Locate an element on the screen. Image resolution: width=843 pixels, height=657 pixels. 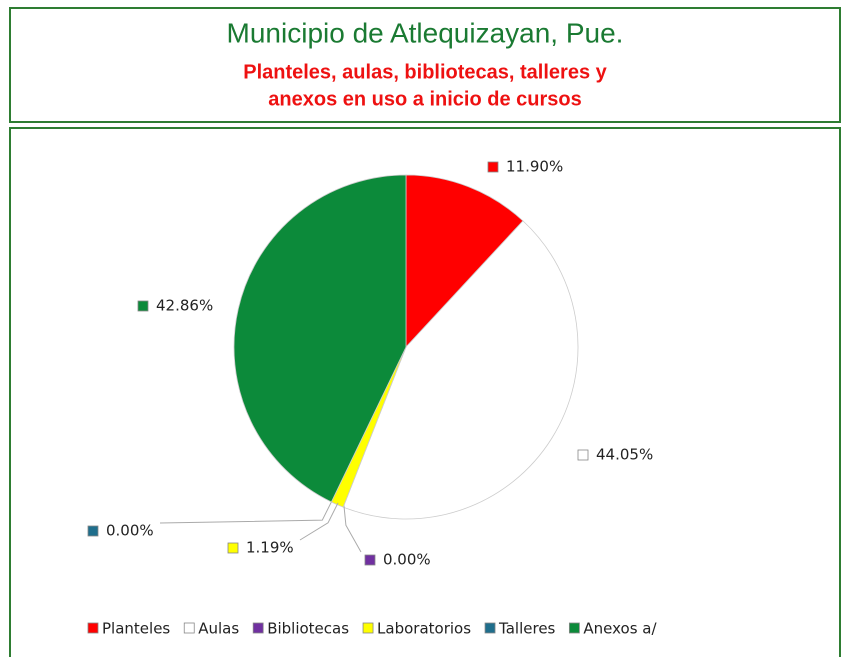
data-label: 1.19% is located at coordinates (270, 548).